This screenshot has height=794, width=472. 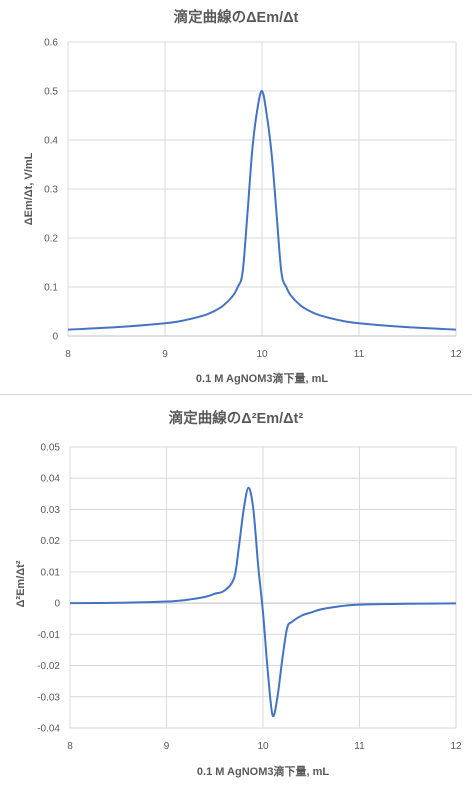 I want to click on y-tick-label: 0.3, so click(x=51, y=190).